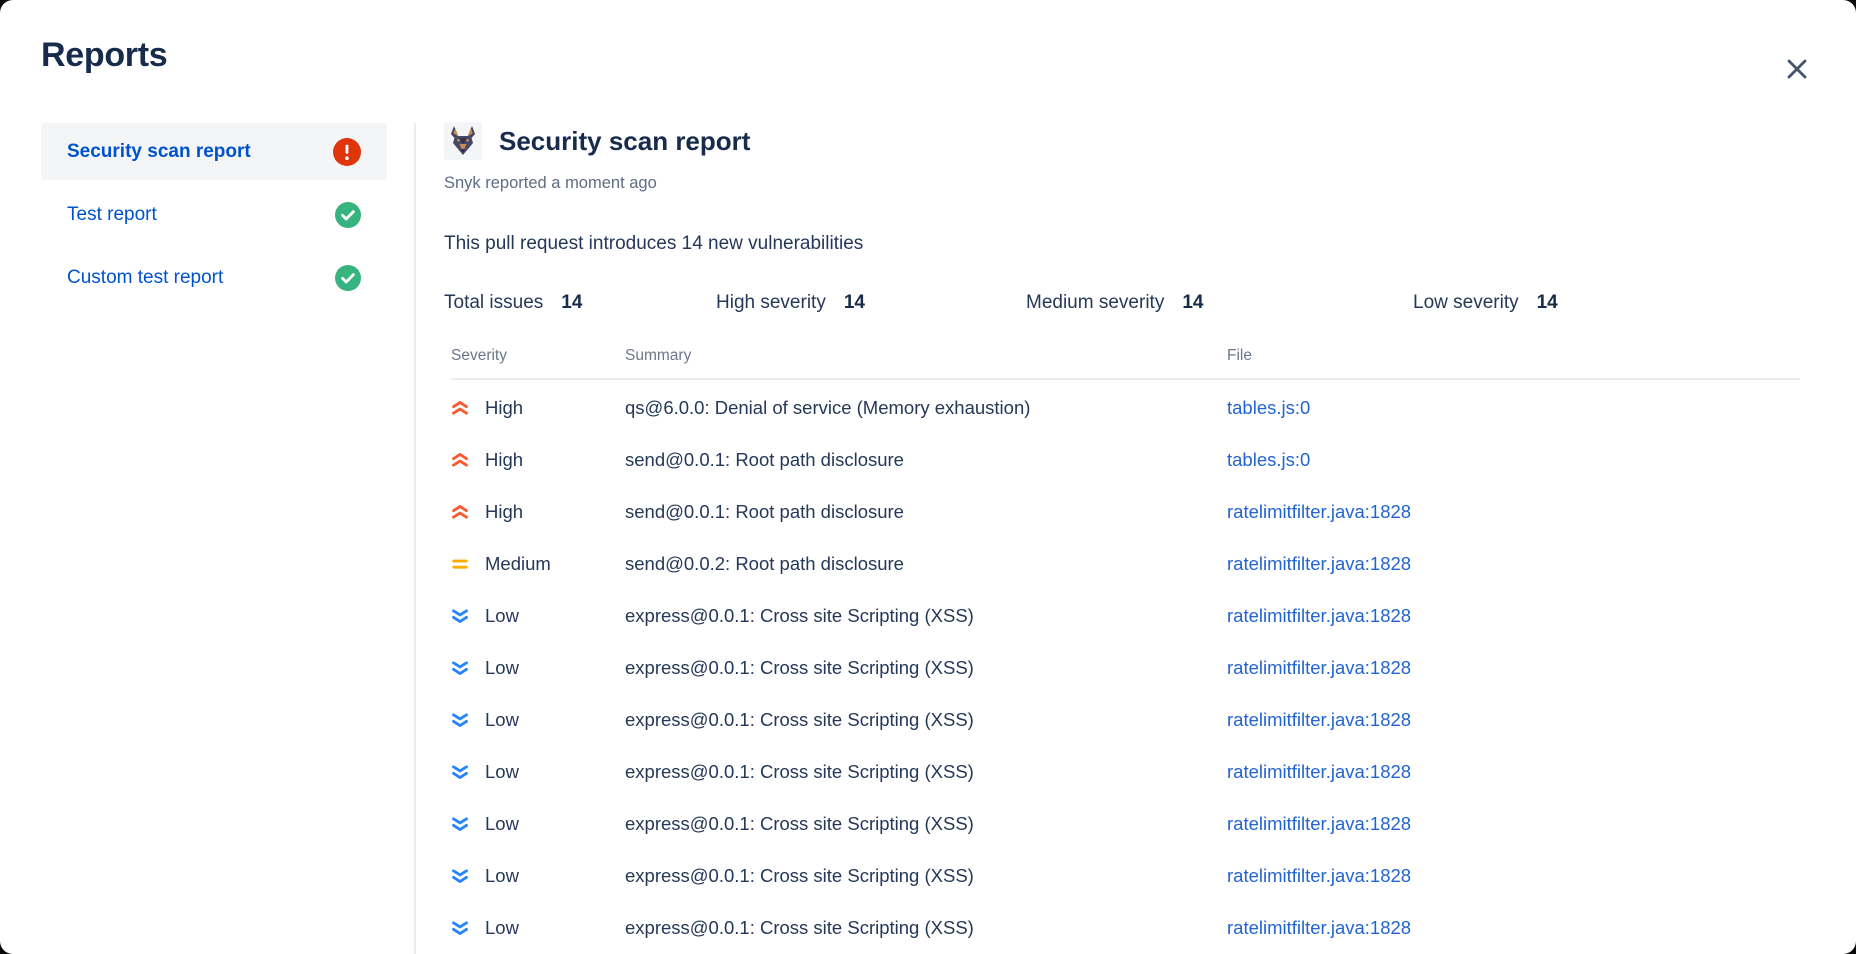 The width and height of the screenshot is (1856, 954). I want to click on report-title: Security scan report, so click(625, 140).